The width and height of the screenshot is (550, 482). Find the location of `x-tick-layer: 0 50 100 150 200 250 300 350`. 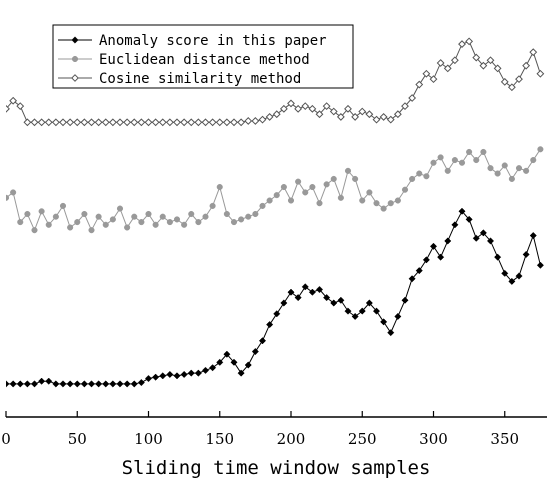

x-tick-layer: 0 50 100 150 200 250 300 350 is located at coordinates (260, 429).